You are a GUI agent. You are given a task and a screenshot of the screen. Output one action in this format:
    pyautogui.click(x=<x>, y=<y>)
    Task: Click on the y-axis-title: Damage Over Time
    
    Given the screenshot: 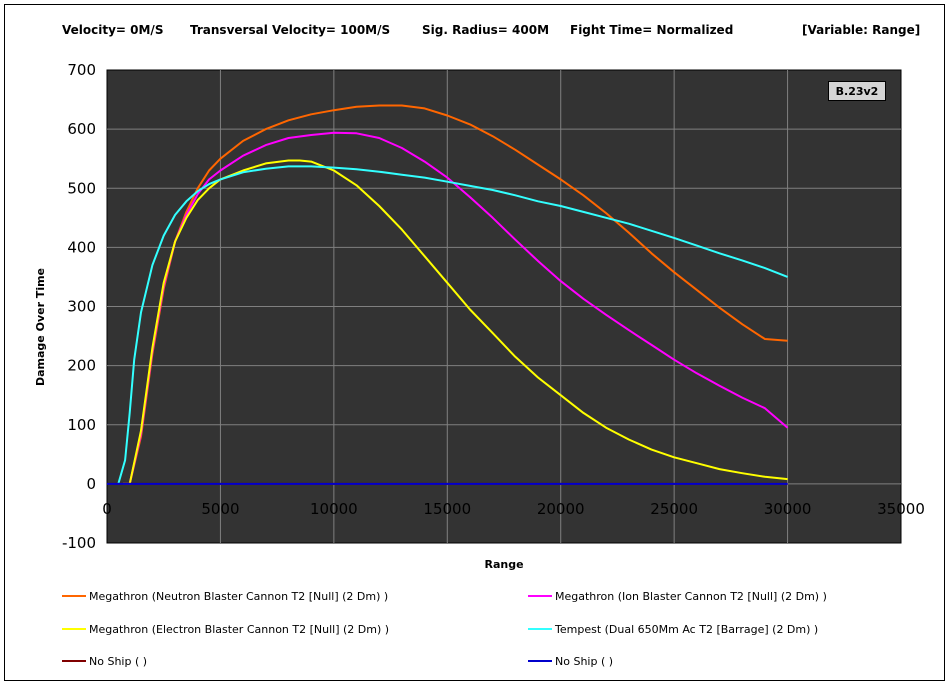 What is the action you would take?
    pyautogui.click(x=40, y=327)
    